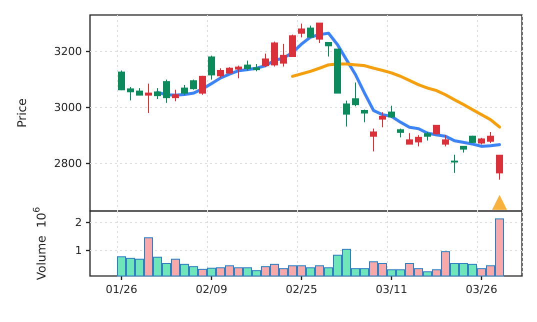  What do you see at coordinates (40, 243) in the screenshot?
I see `y-axis-title: Volume 106` at bounding box center [40, 243].